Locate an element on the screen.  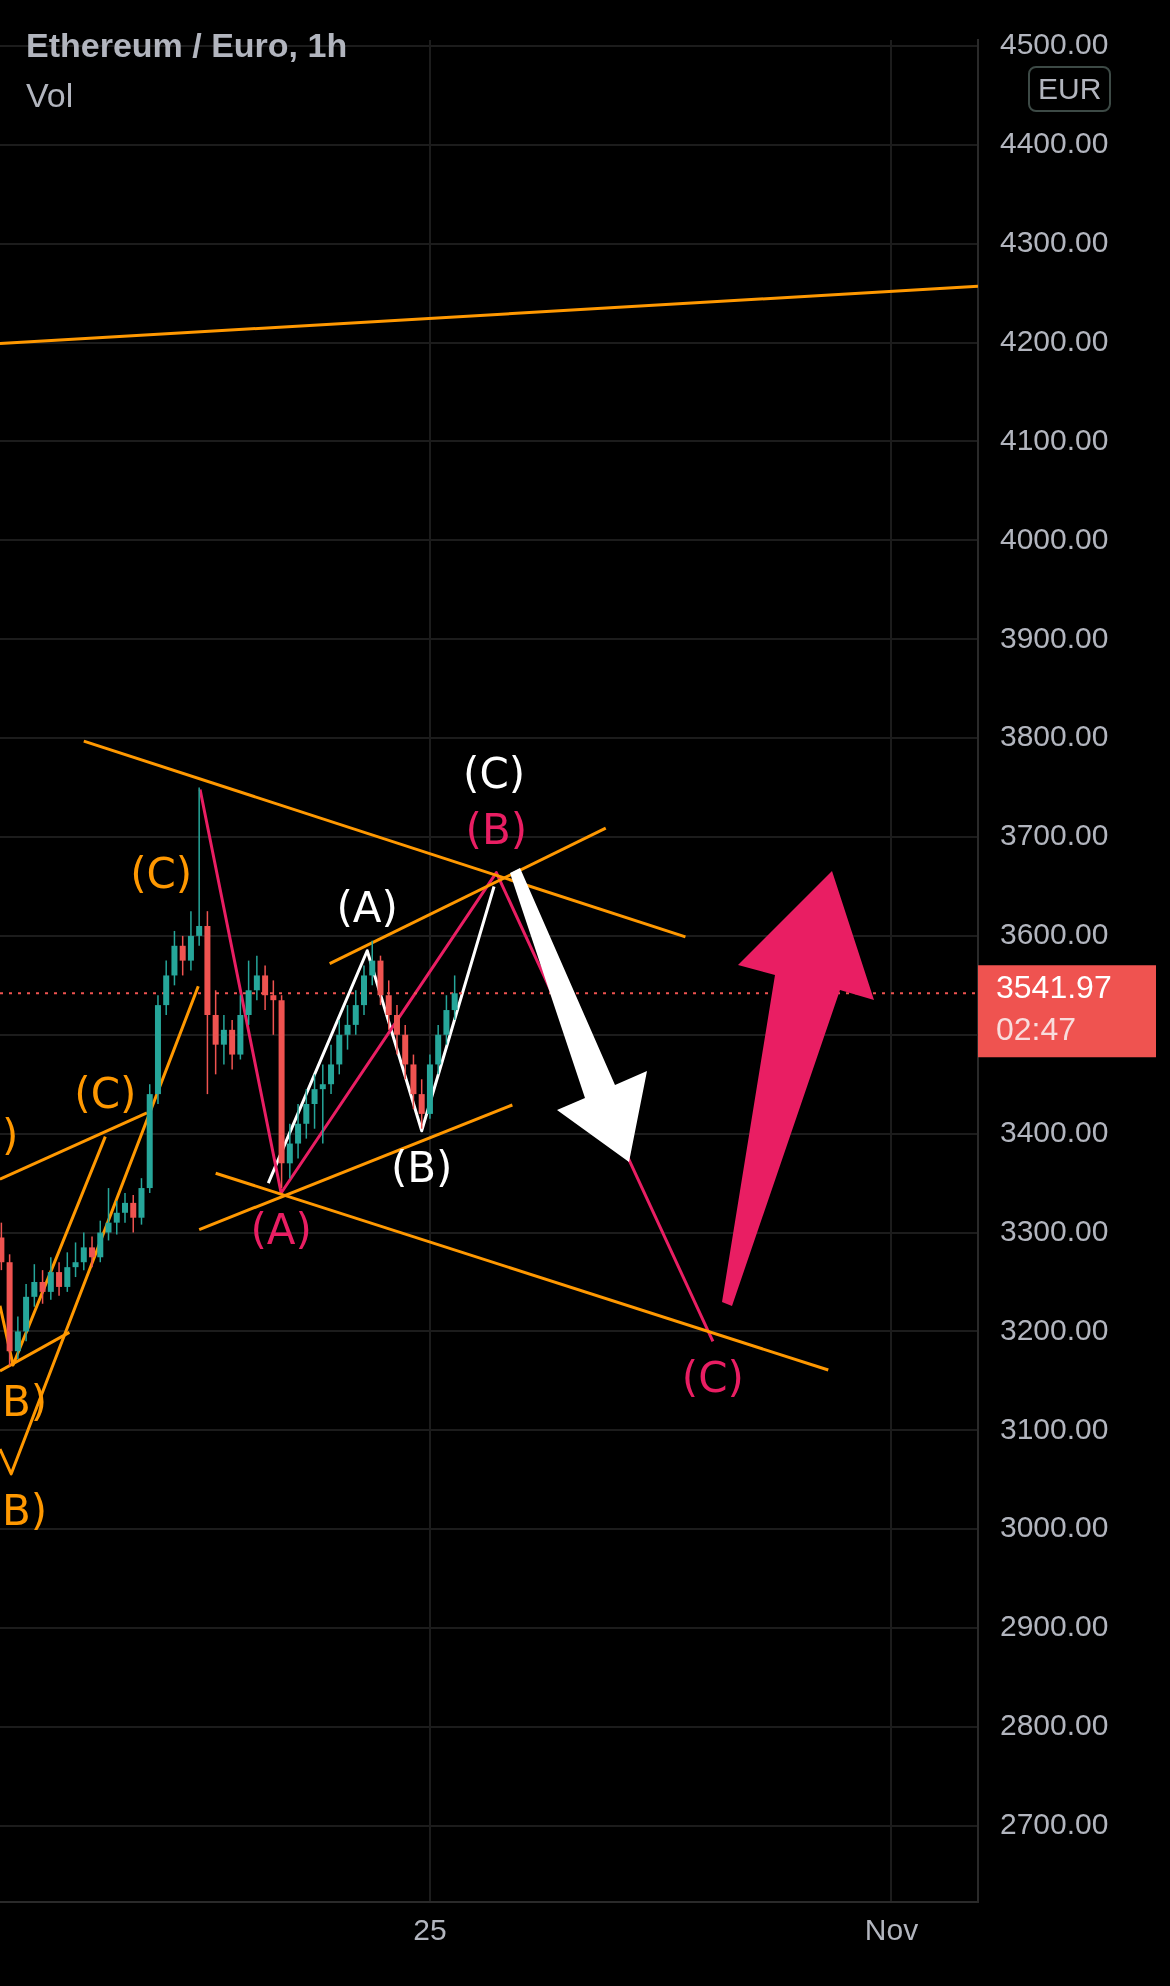
ref-line-label: 3541.97 02:47 is located at coordinates (1054, 1008).